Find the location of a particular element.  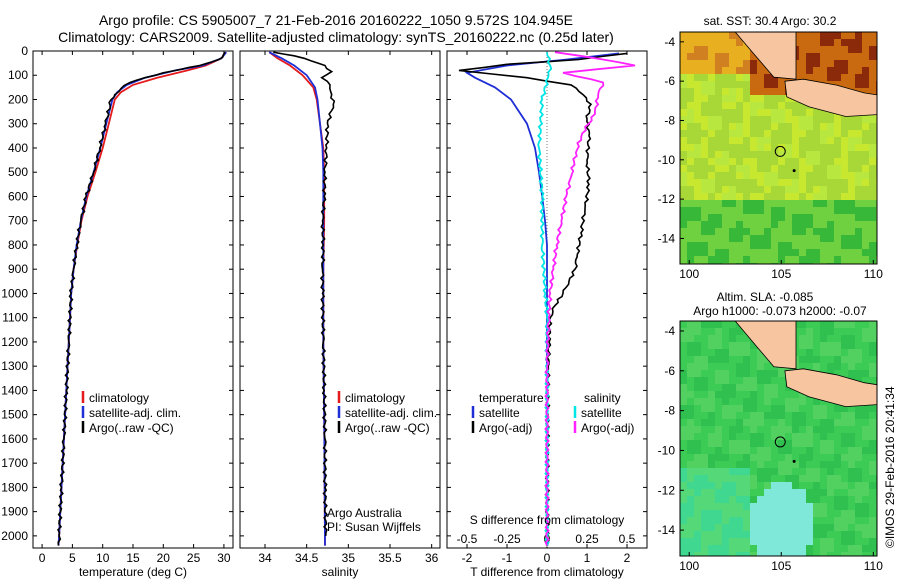

top-x-tick-label: 0.25 is located at coordinates (587, 539).